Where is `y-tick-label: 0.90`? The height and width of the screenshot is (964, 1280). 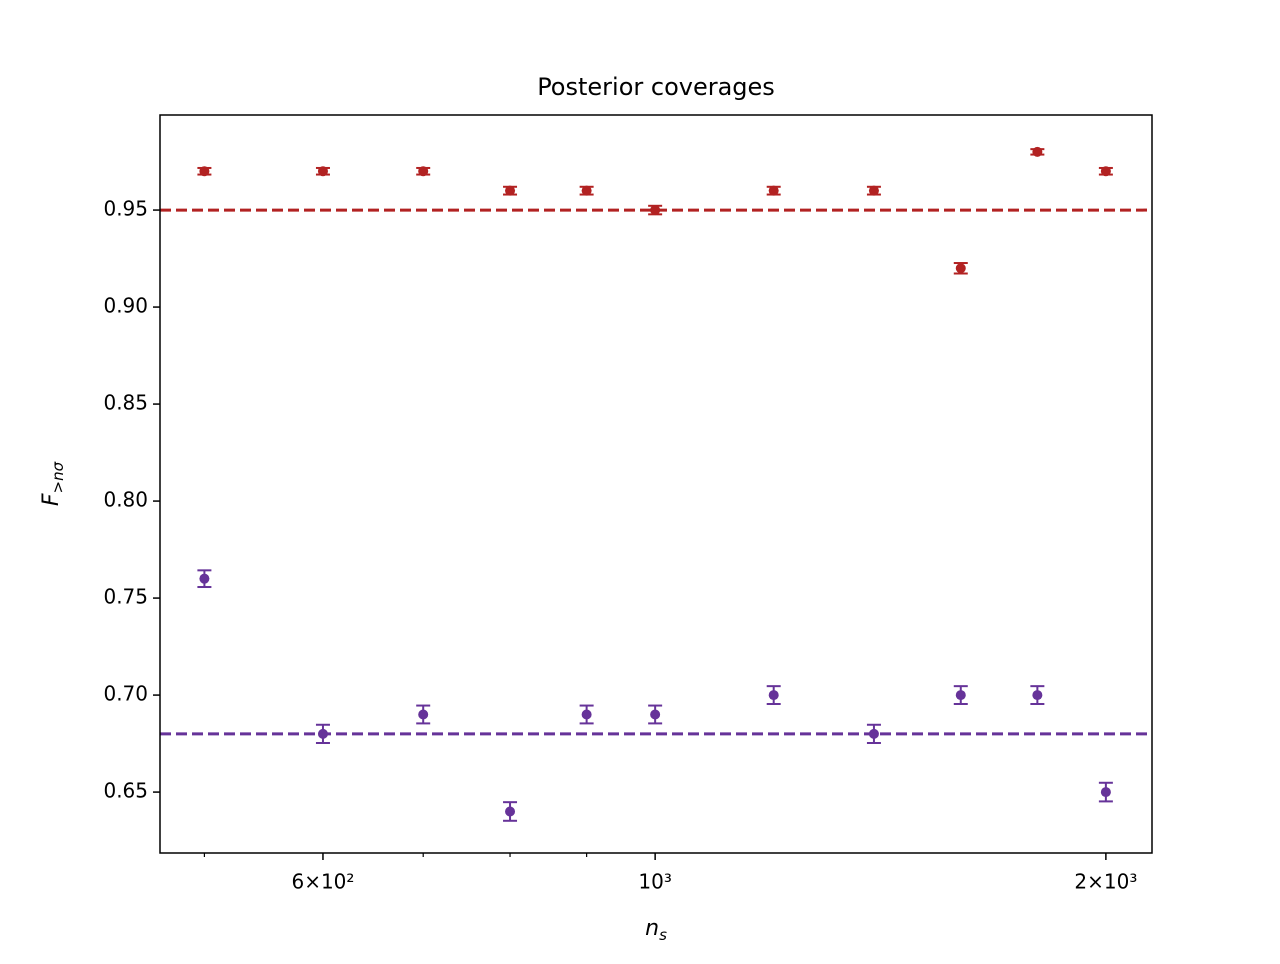 y-tick-label: 0.90 is located at coordinates (125, 306).